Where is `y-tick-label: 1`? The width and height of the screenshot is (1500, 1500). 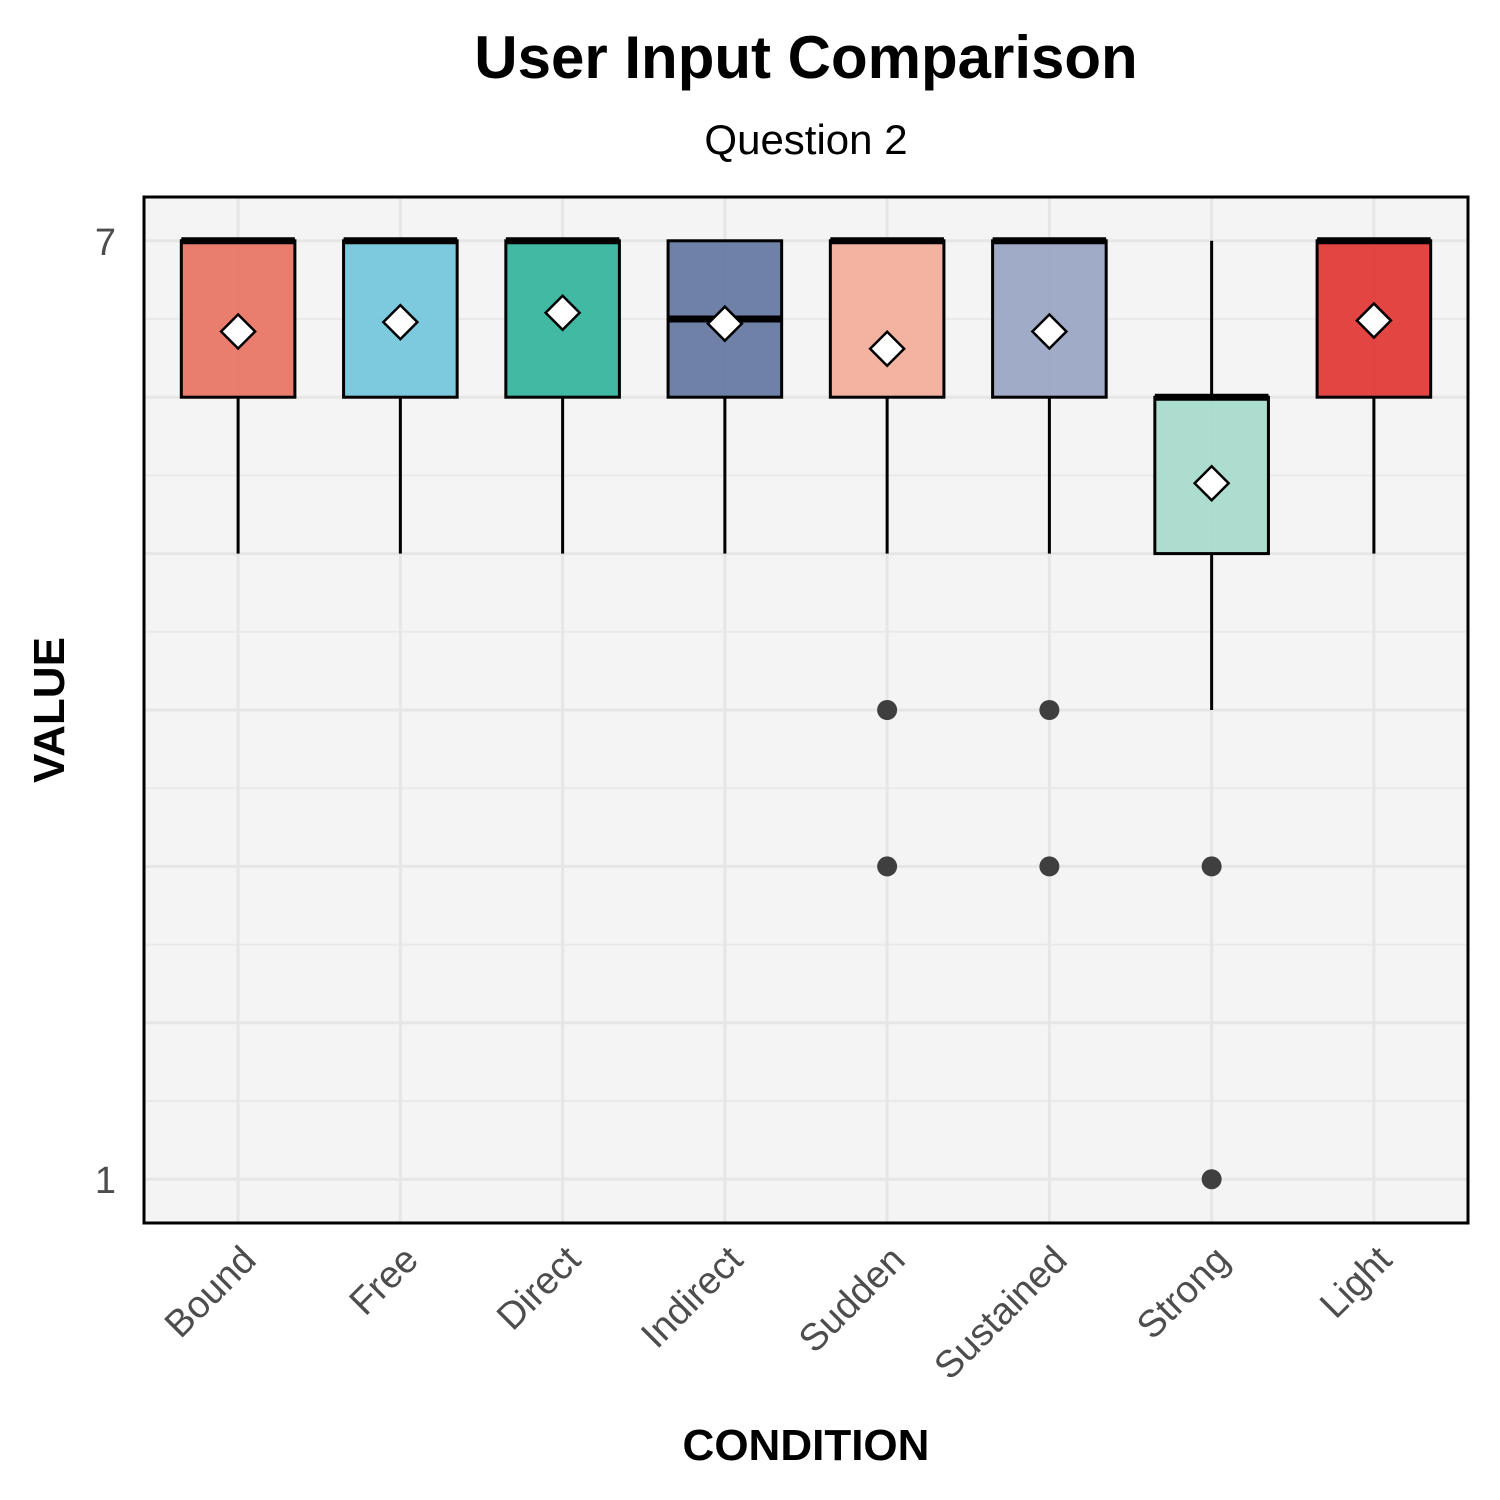
y-tick-label: 1 is located at coordinates (105, 1181).